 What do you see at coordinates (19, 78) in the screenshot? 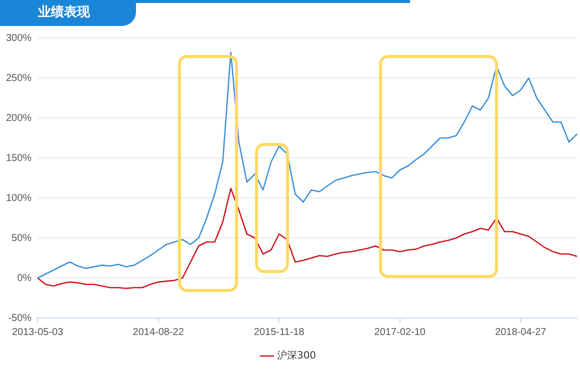
I see `y-tick-label: 250%` at bounding box center [19, 78].